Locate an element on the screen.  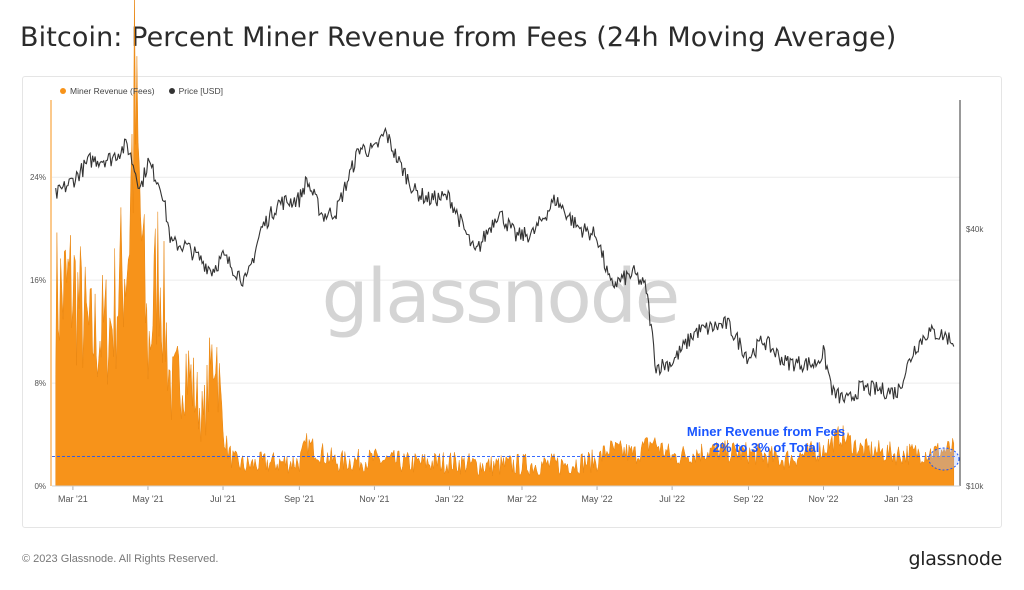
y-right-tick-label: $10k is located at coordinates (975, 486).